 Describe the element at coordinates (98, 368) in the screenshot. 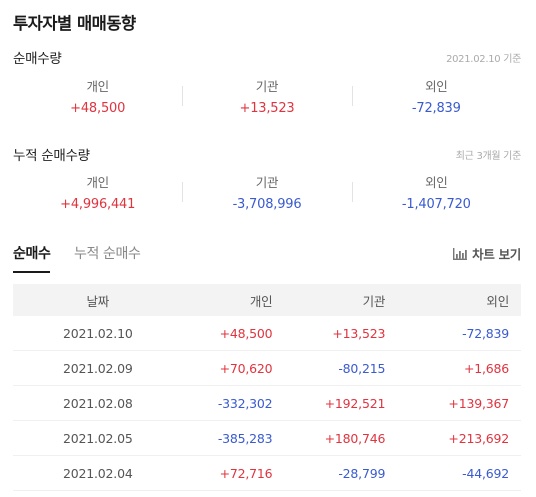

I see `row-date: 2021.02.09` at that location.